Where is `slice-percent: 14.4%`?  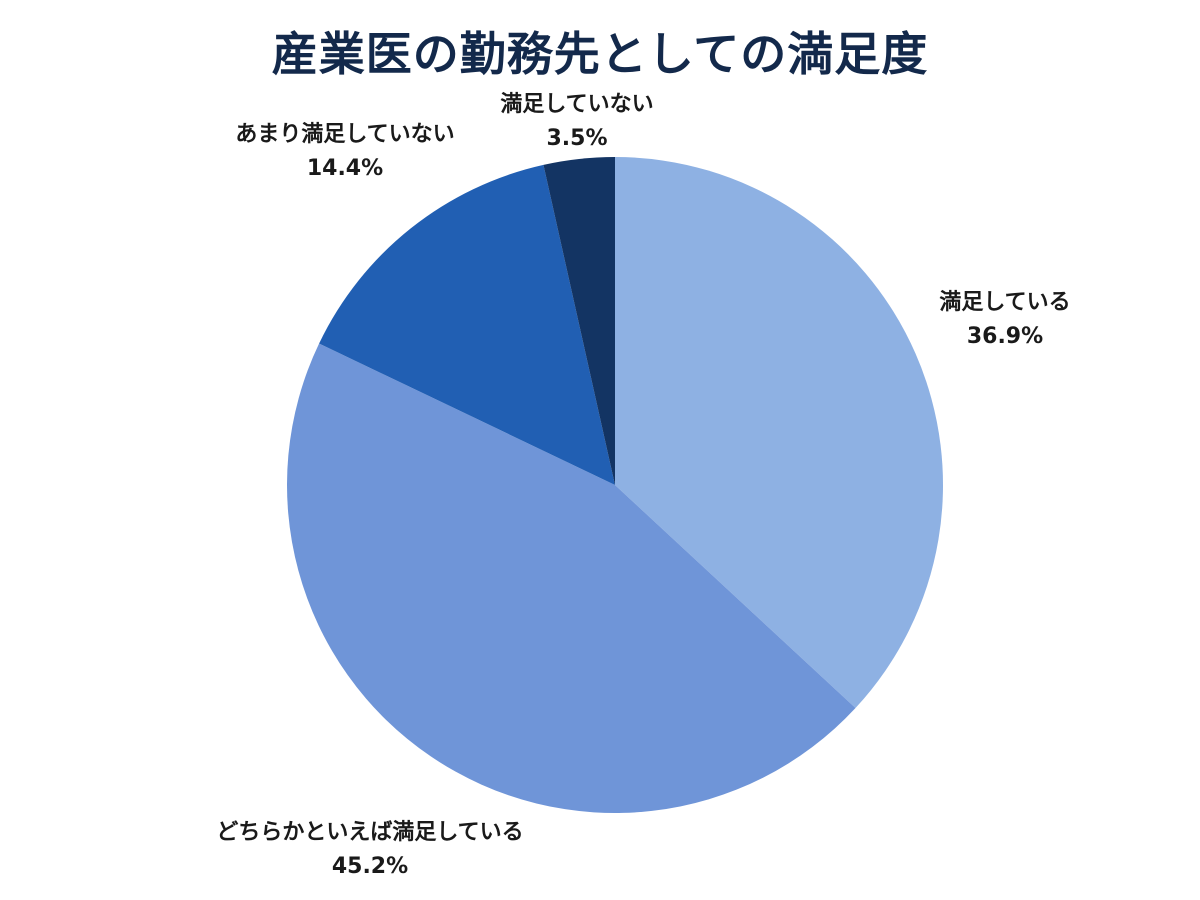 slice-percent: 14.4% is located at coordinates (345, 168).